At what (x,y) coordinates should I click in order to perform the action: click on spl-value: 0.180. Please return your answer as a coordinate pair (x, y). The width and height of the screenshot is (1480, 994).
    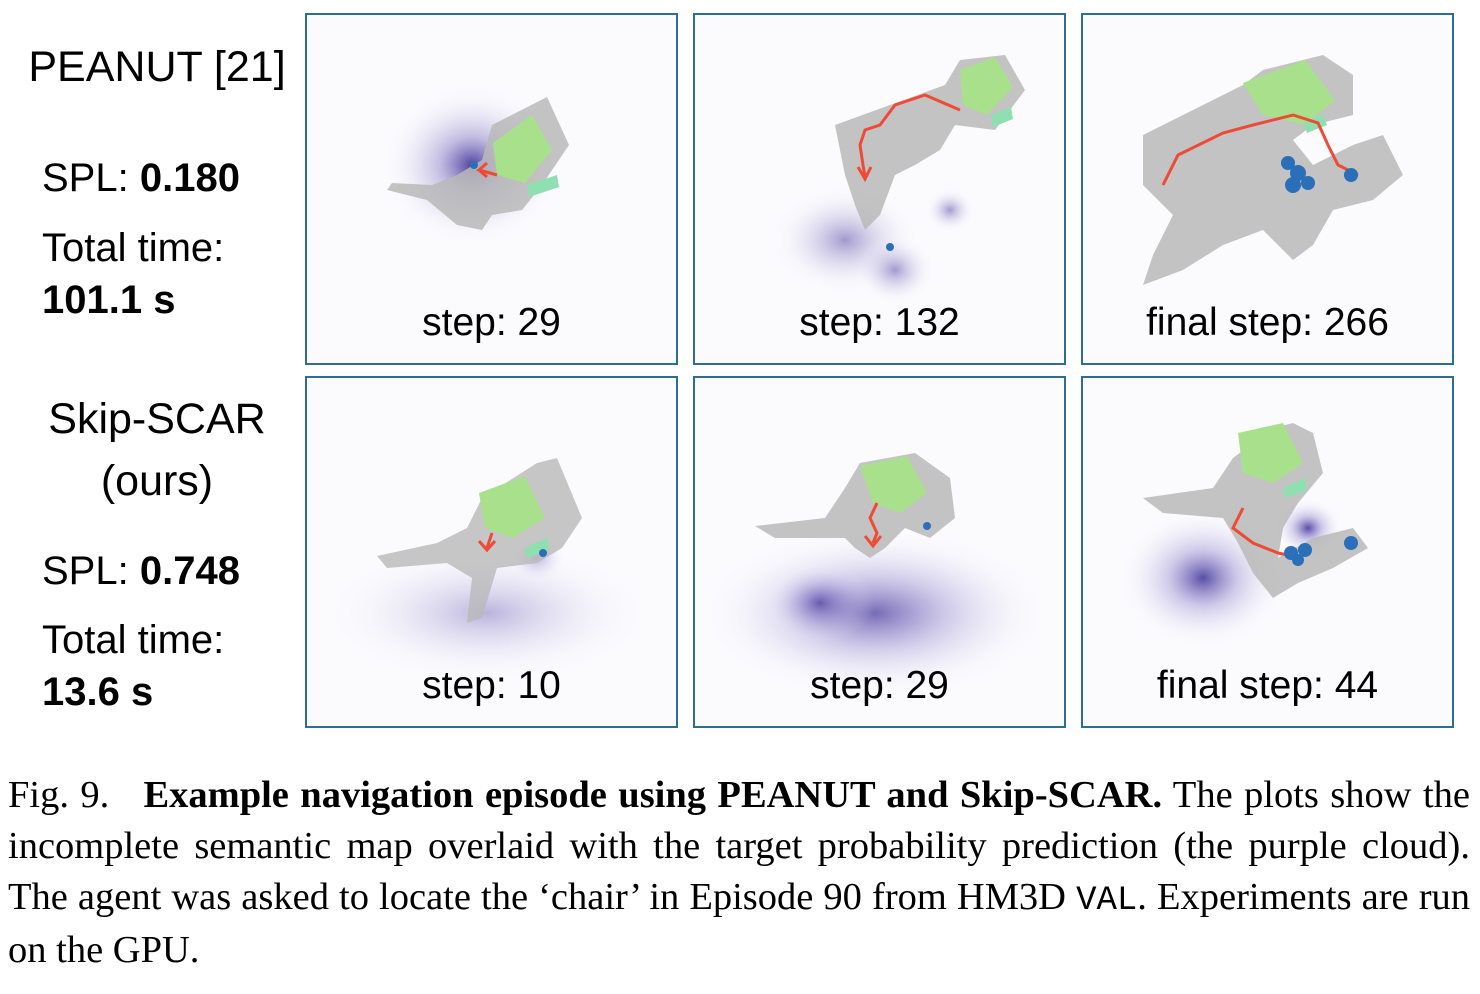
    Looking at the image, I should click on (189, 178).